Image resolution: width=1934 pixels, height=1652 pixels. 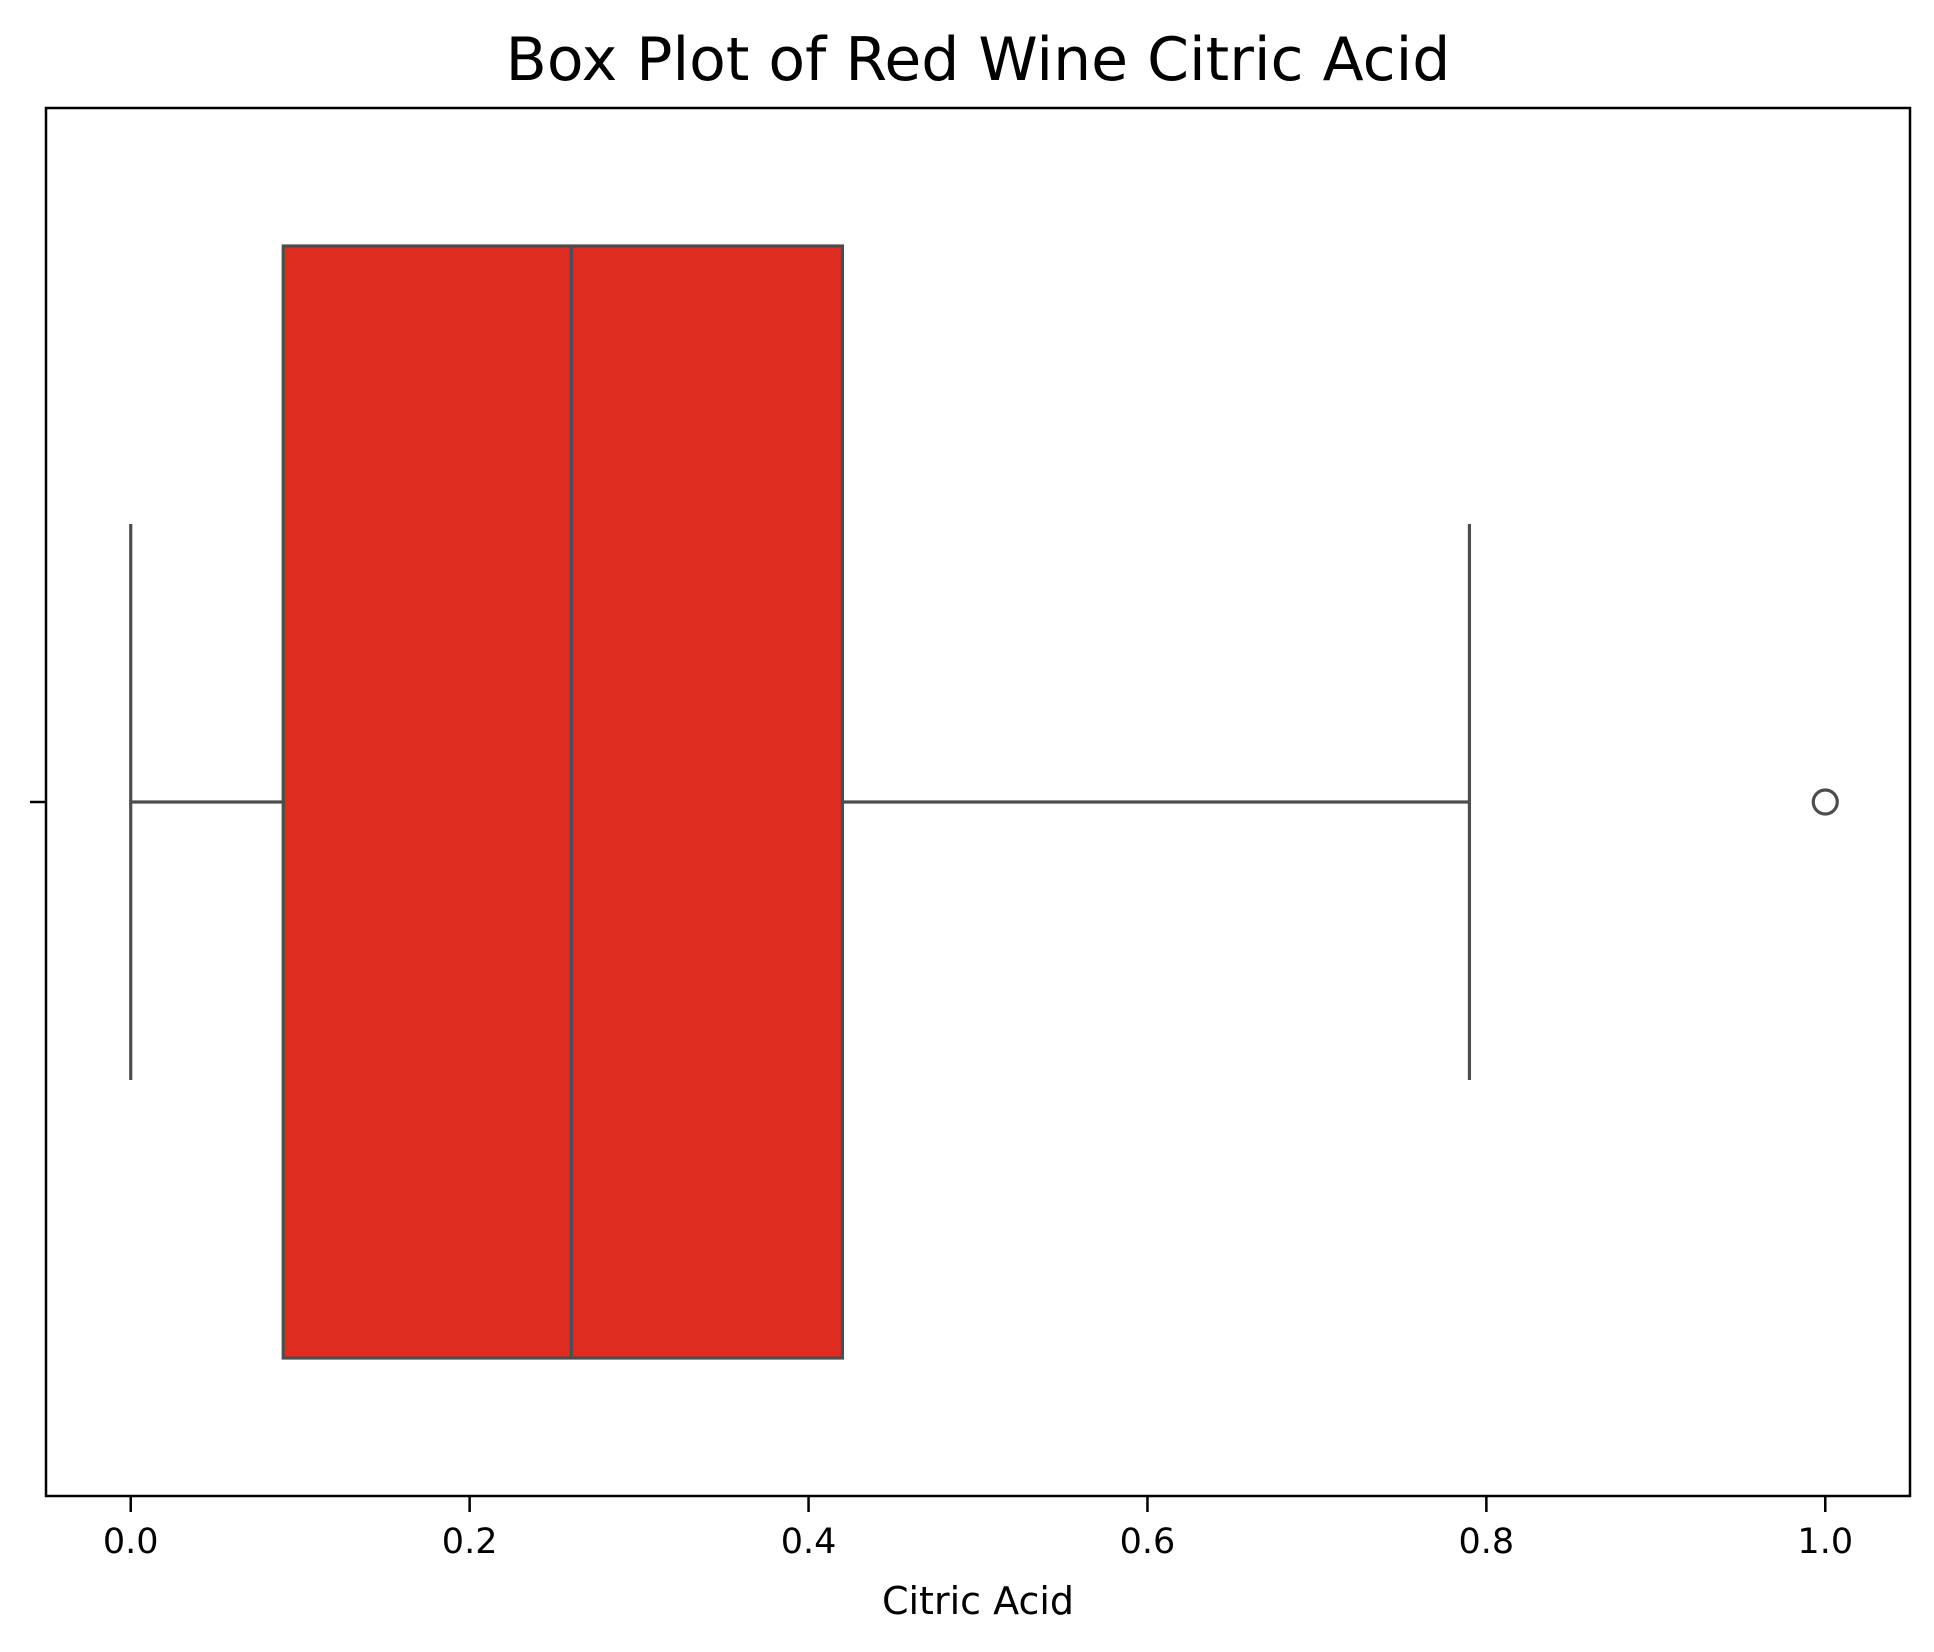 What do you see at coordinates (1148, 1542) in the screenshot?
I see `x-tick-label: 0.6` at bounding box center [1148, 1542].